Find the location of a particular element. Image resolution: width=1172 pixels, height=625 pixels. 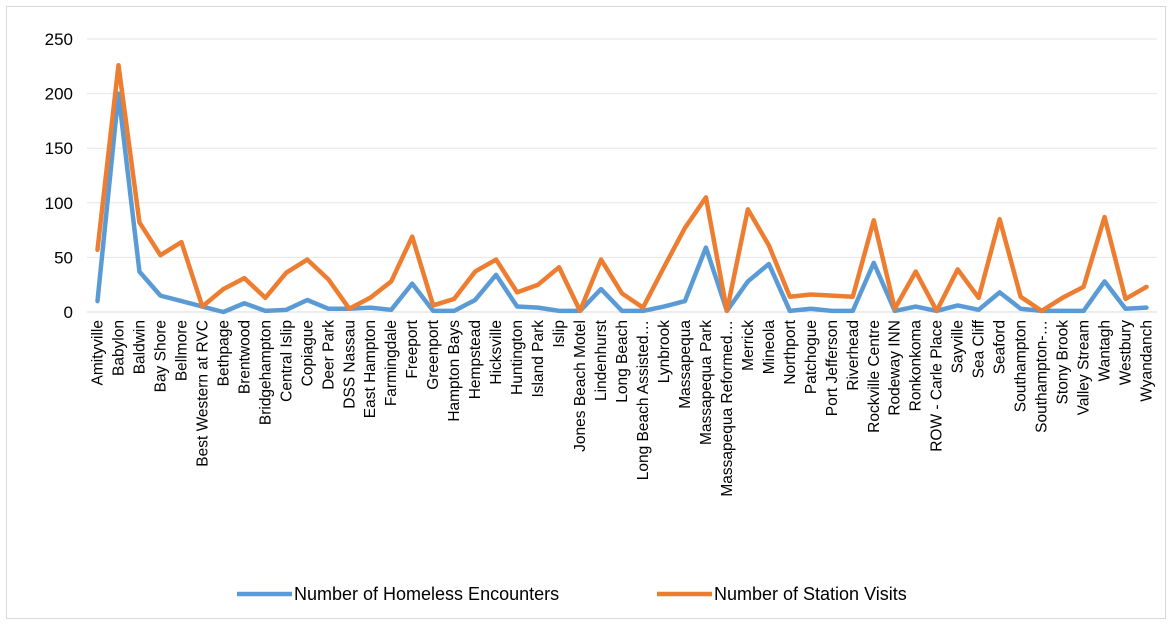

legend-label: Number of Homeless Encounters is located at coordinates (426, 594).